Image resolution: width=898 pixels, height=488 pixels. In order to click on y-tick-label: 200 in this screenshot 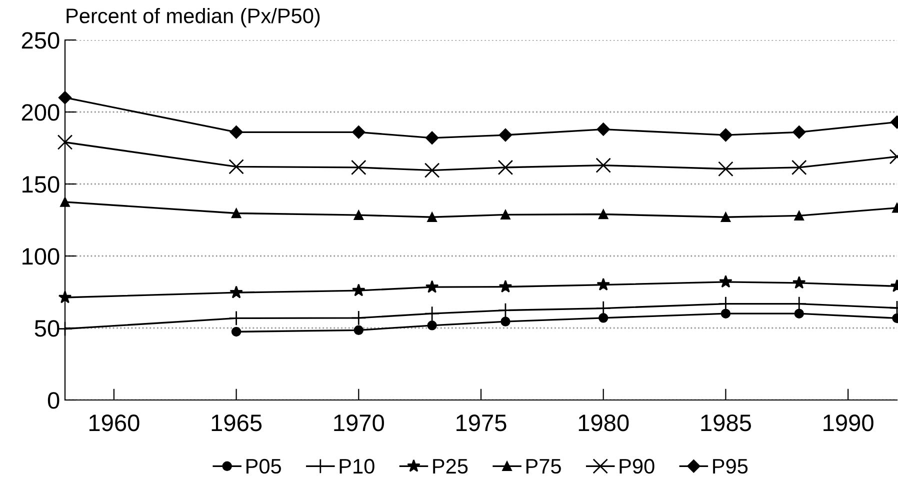, I will do `click(41, 112)`.